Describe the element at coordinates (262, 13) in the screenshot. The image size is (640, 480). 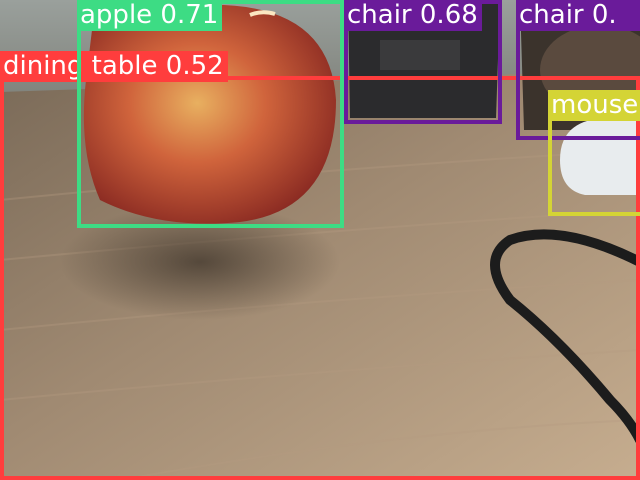
I see `apple-highlight` at that location.